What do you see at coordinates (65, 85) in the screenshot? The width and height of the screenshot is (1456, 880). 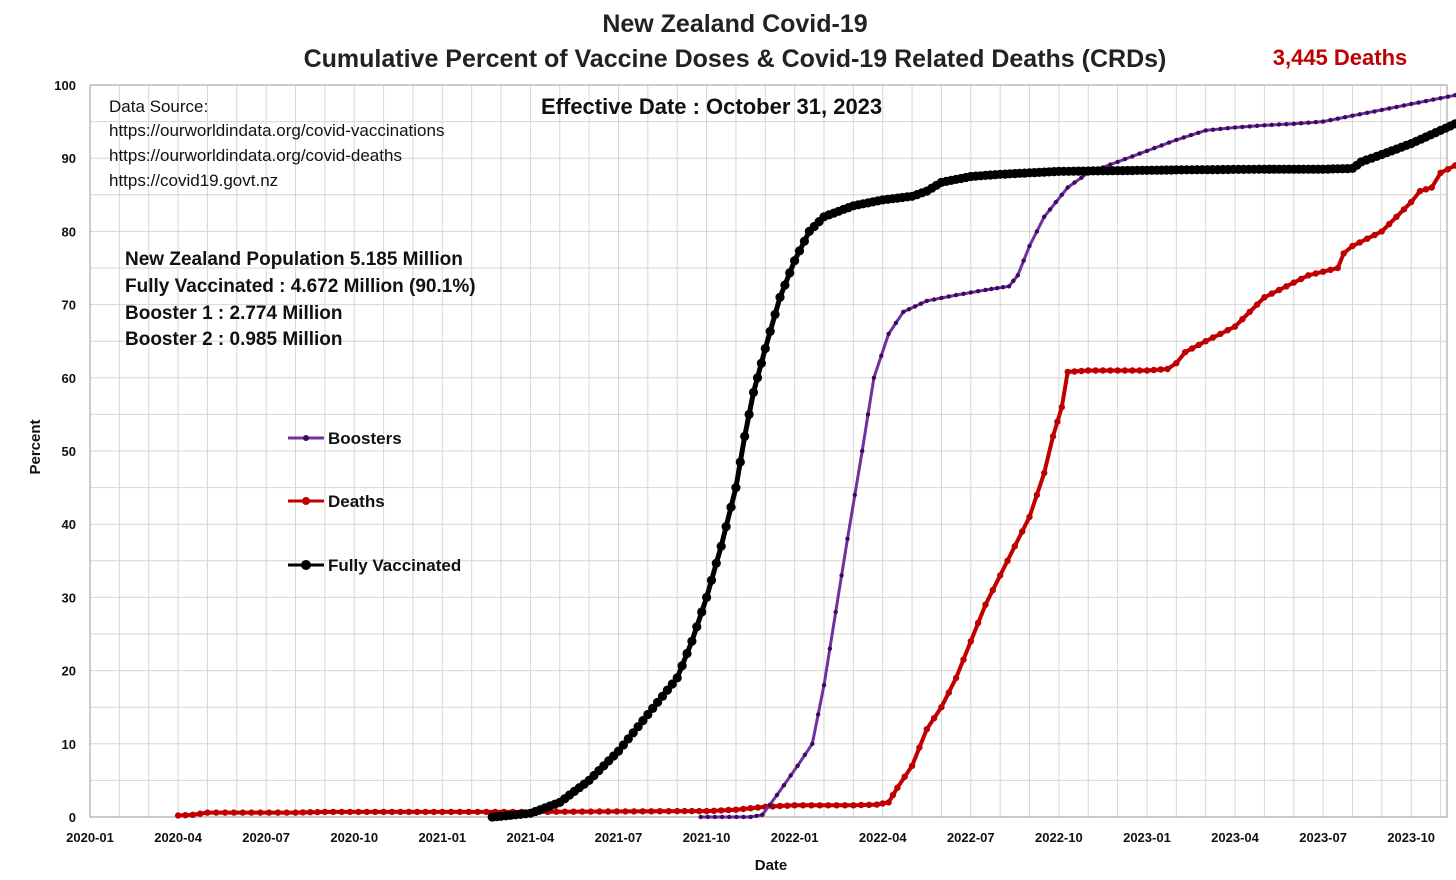 I see `y-tick-label: 100` at bounding box center [65, 85].